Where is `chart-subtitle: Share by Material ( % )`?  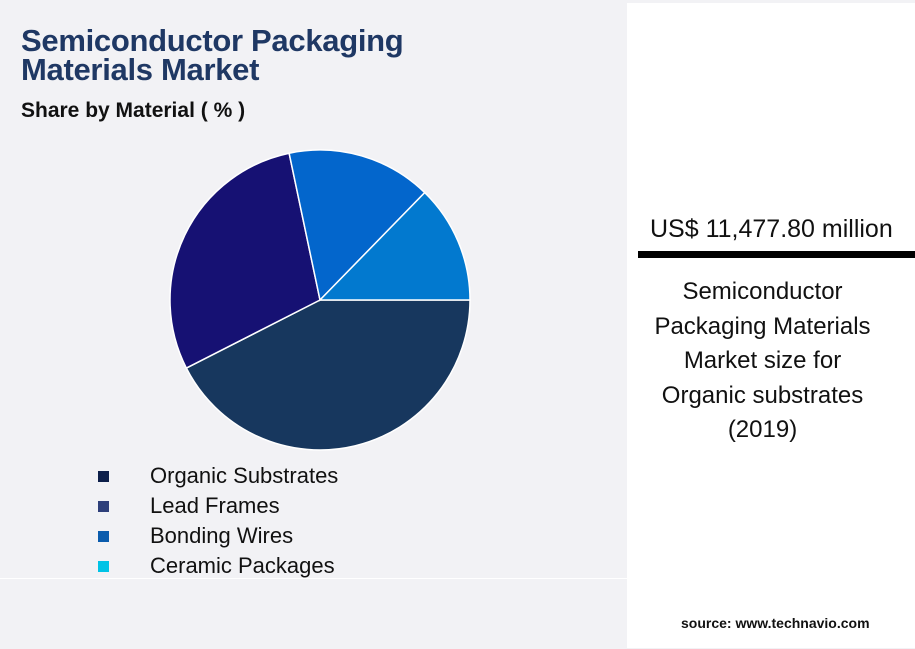
chart-subtitle: Share by Material ( % ) is located at coordinates (133, 110).